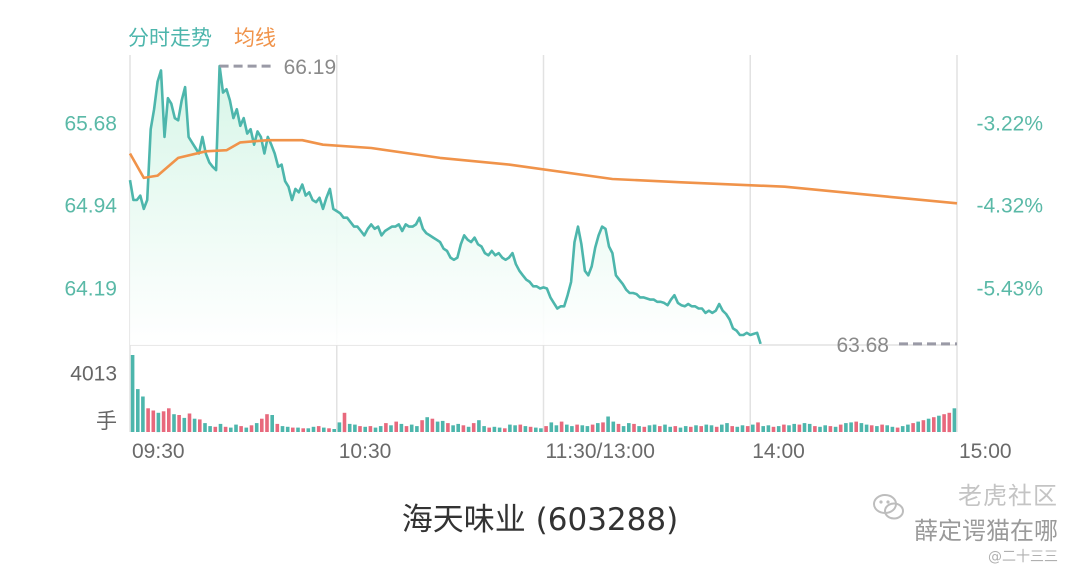 The image size is (1080, 566). What do you see at coordinates (543, 171) in the screenshot?
I see `average-line` at bounding box center [543, 171].